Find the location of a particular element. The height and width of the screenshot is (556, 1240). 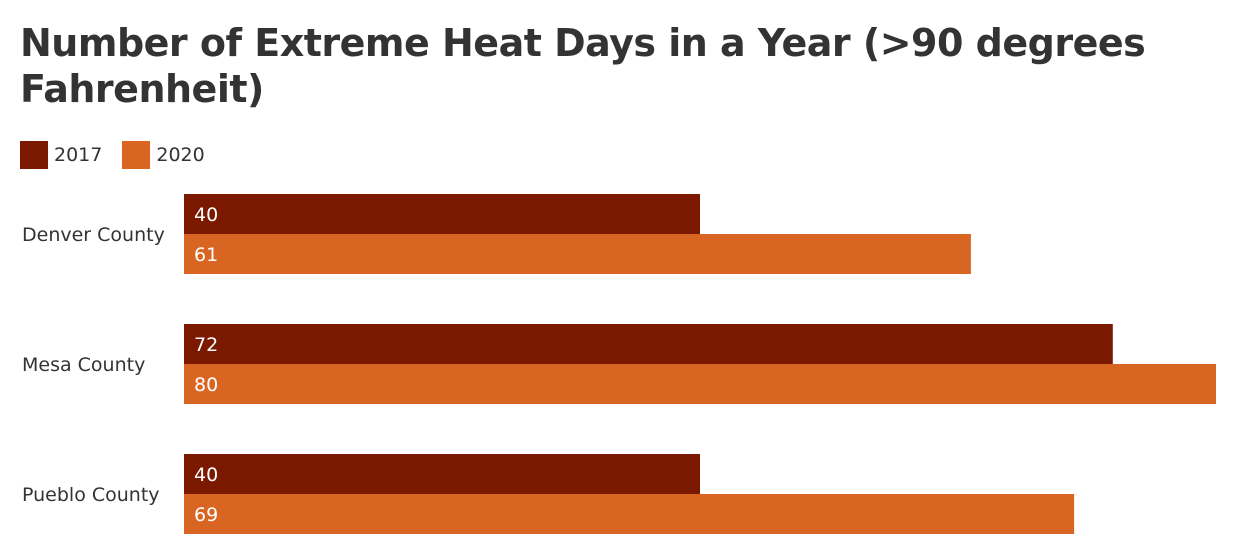

legend-label-2020: 2020 is located at coordinates (180, 155).